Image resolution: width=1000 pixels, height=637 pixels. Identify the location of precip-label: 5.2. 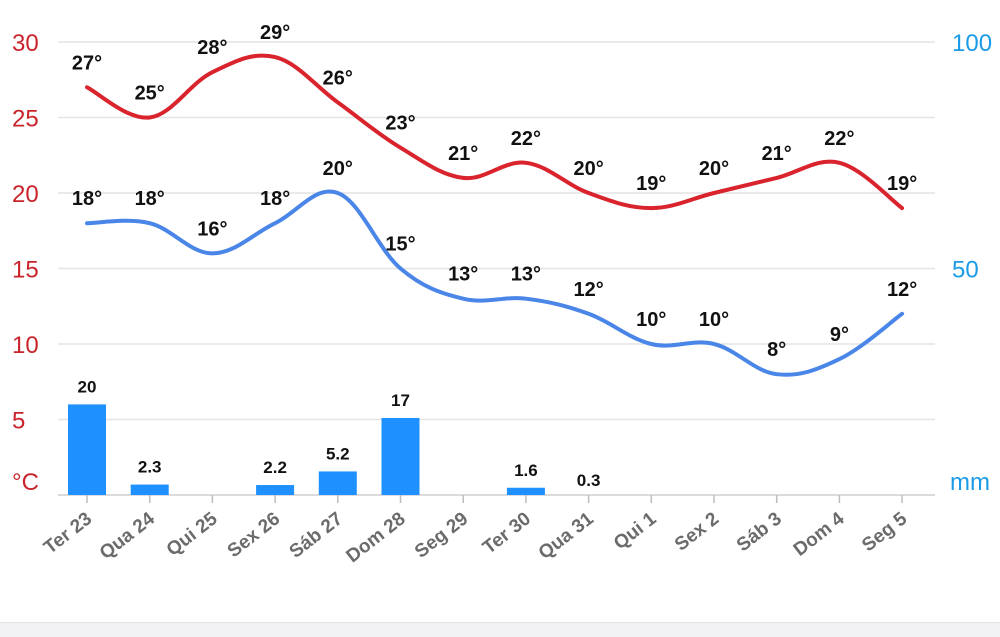
(338, 453).